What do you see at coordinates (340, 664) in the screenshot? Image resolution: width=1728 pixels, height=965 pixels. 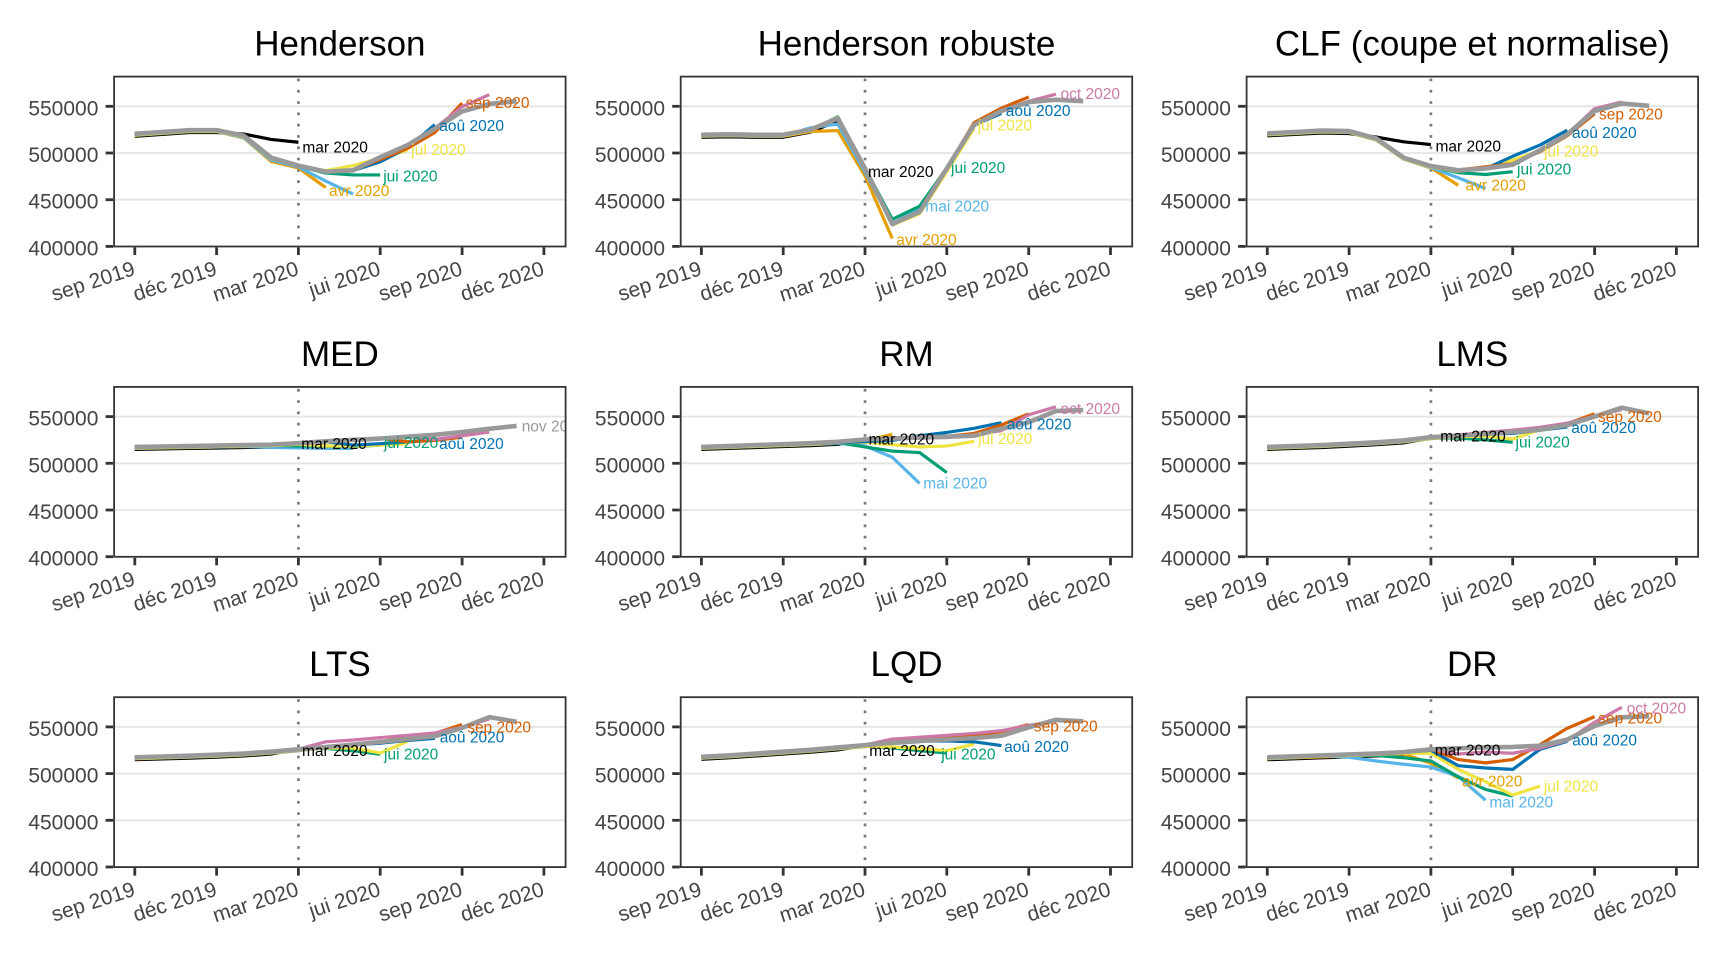 I see `svg-text: LTS` at bounding box center [340, 664].